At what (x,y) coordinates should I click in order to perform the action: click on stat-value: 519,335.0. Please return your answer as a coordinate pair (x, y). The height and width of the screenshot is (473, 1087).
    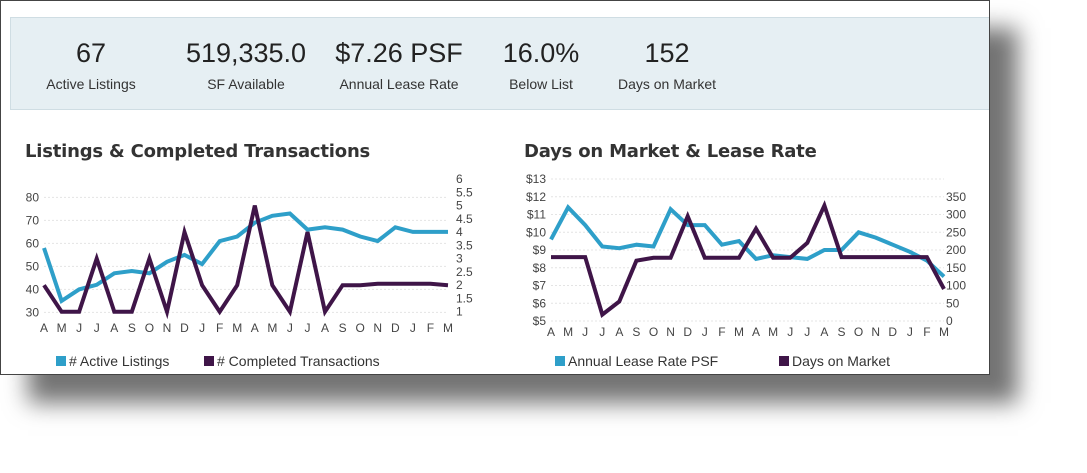
    Looking at the image, I should click on (246, 53).